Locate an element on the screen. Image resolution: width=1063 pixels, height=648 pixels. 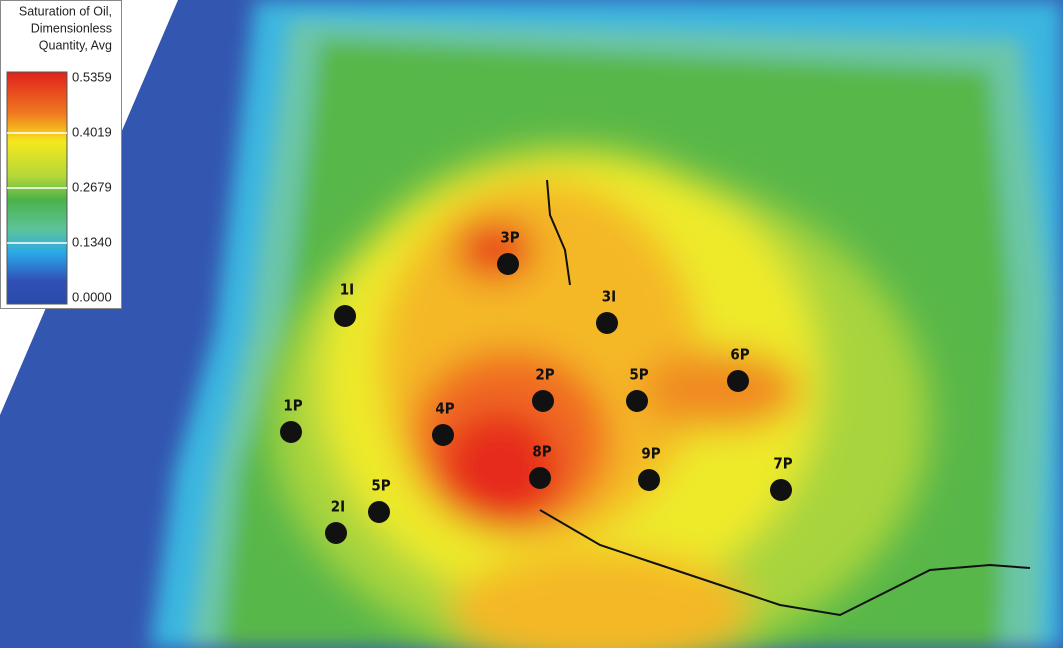
well-label: 9P is located at coordinates (650, 454).